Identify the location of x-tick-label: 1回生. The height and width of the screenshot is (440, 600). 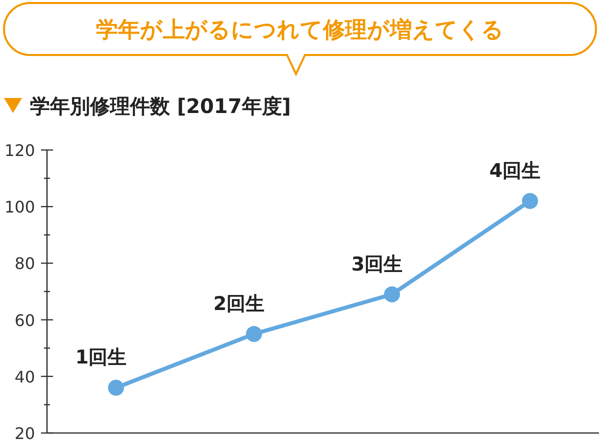
(101, 357).